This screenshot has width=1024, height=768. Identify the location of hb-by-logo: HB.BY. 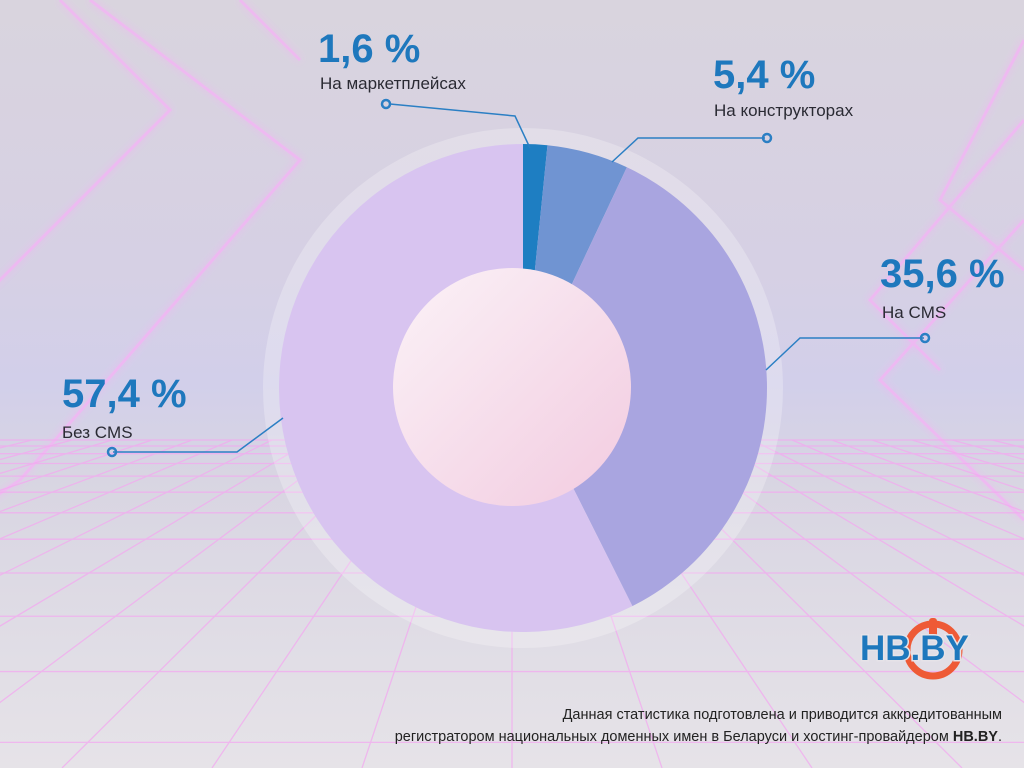
(914, 649).